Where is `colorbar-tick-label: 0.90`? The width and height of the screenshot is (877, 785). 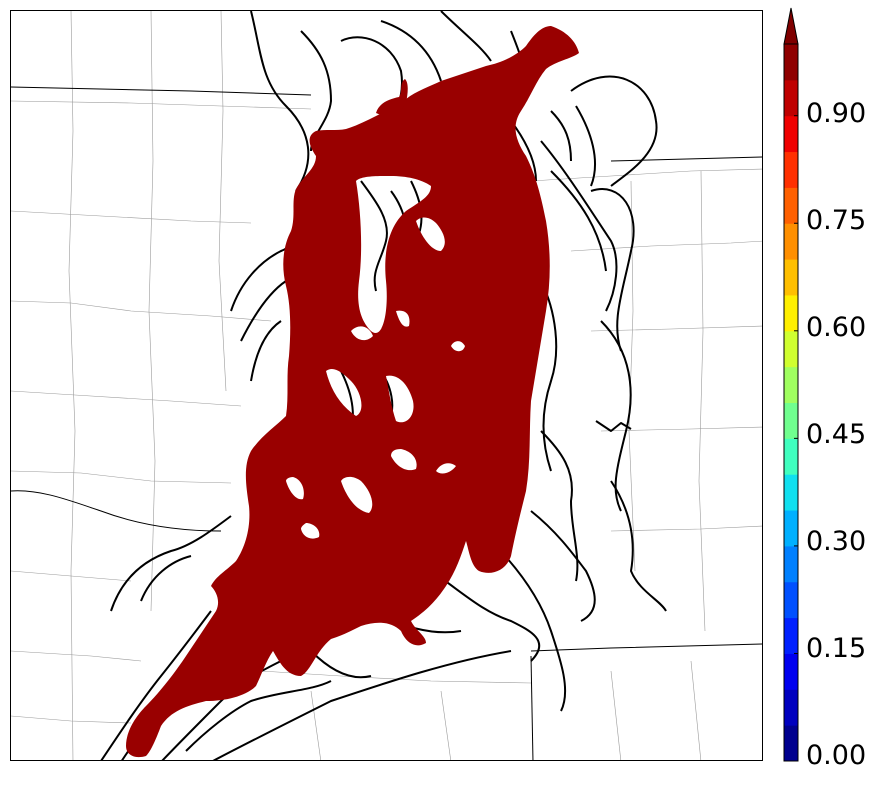
colorbar-tick-label: 0.90 is located at coordinates (836, 113).